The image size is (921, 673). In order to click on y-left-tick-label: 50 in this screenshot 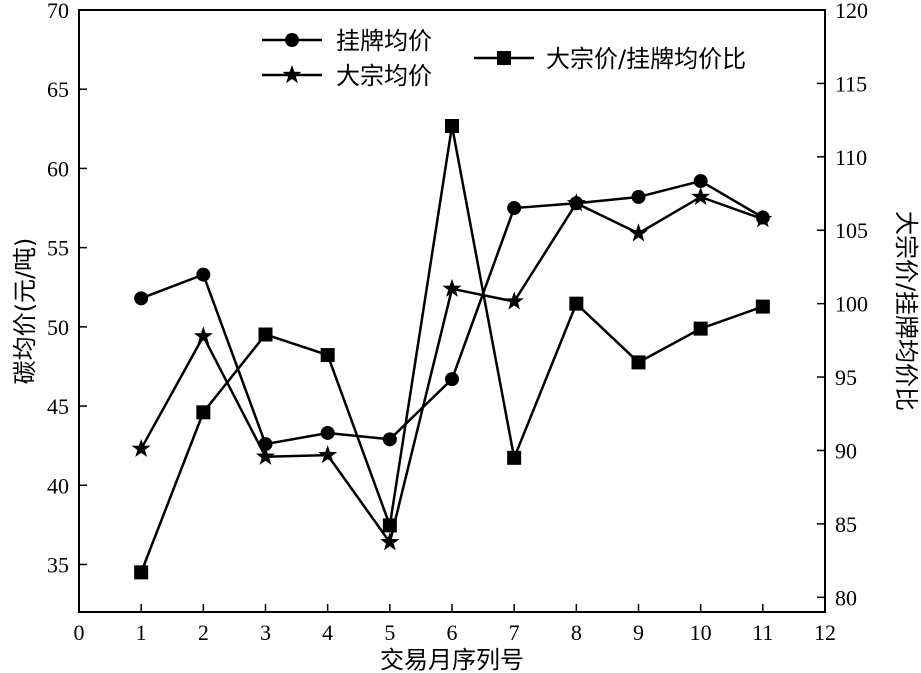, I will do `click(58, 327)`.